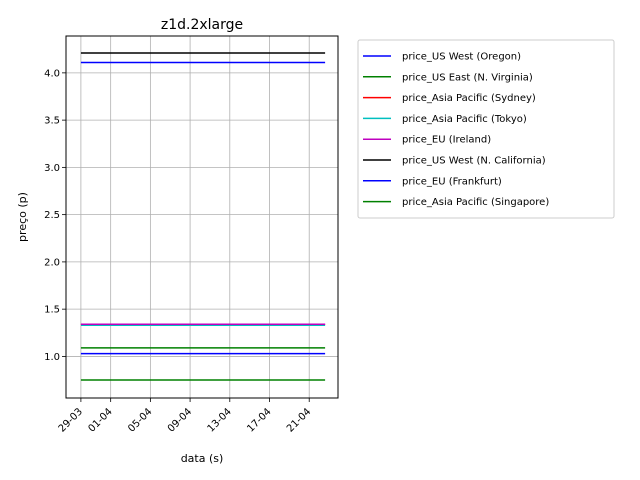  Describe the element at coordinates (100, 420) in the screenshot. I see `x-tick-label: 01-04` at that location.